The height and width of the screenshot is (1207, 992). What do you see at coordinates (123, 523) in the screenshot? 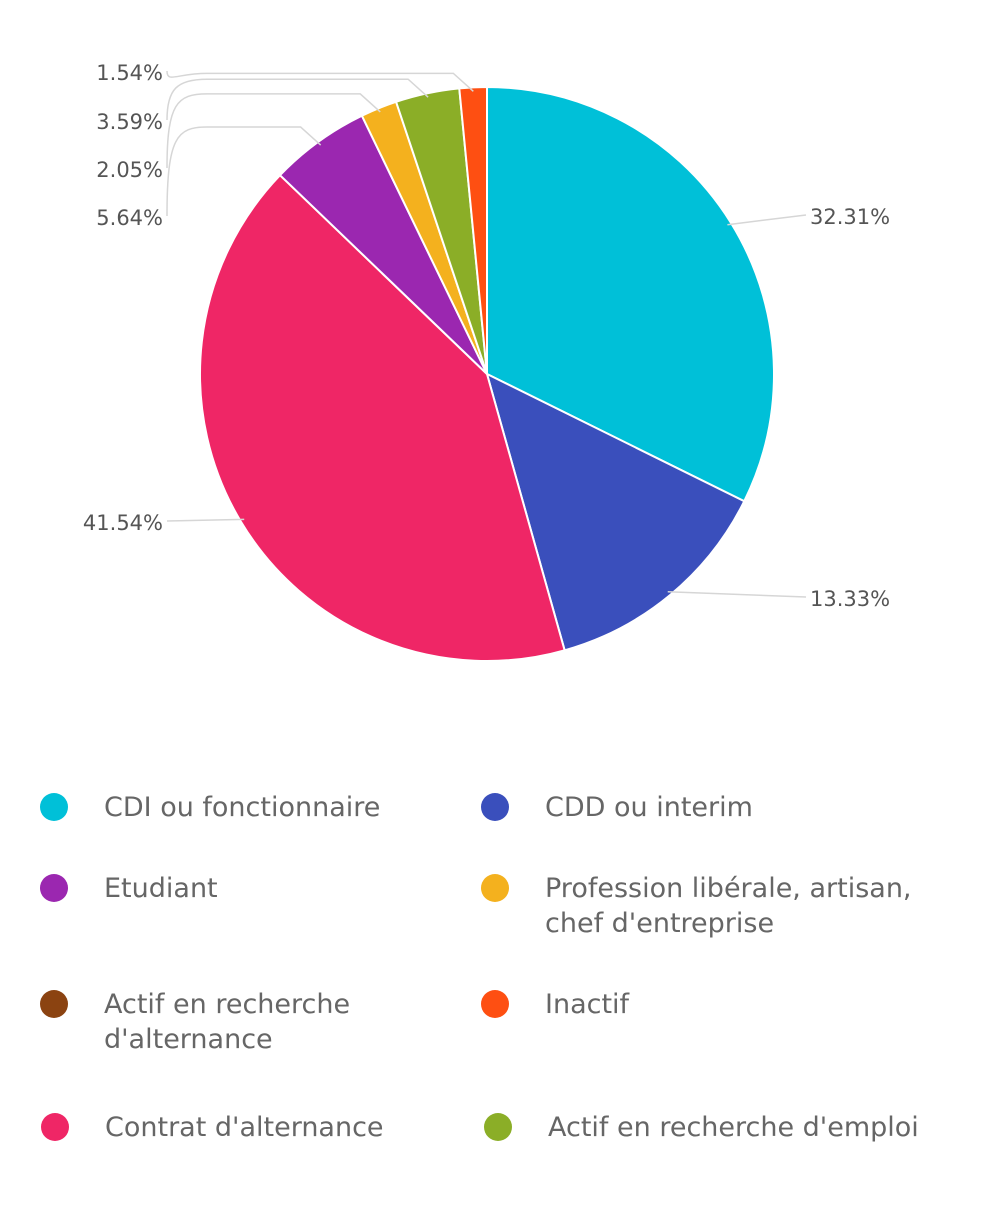
I see `slice-percent-label: 41.54%` at bounding box center [123, 523].